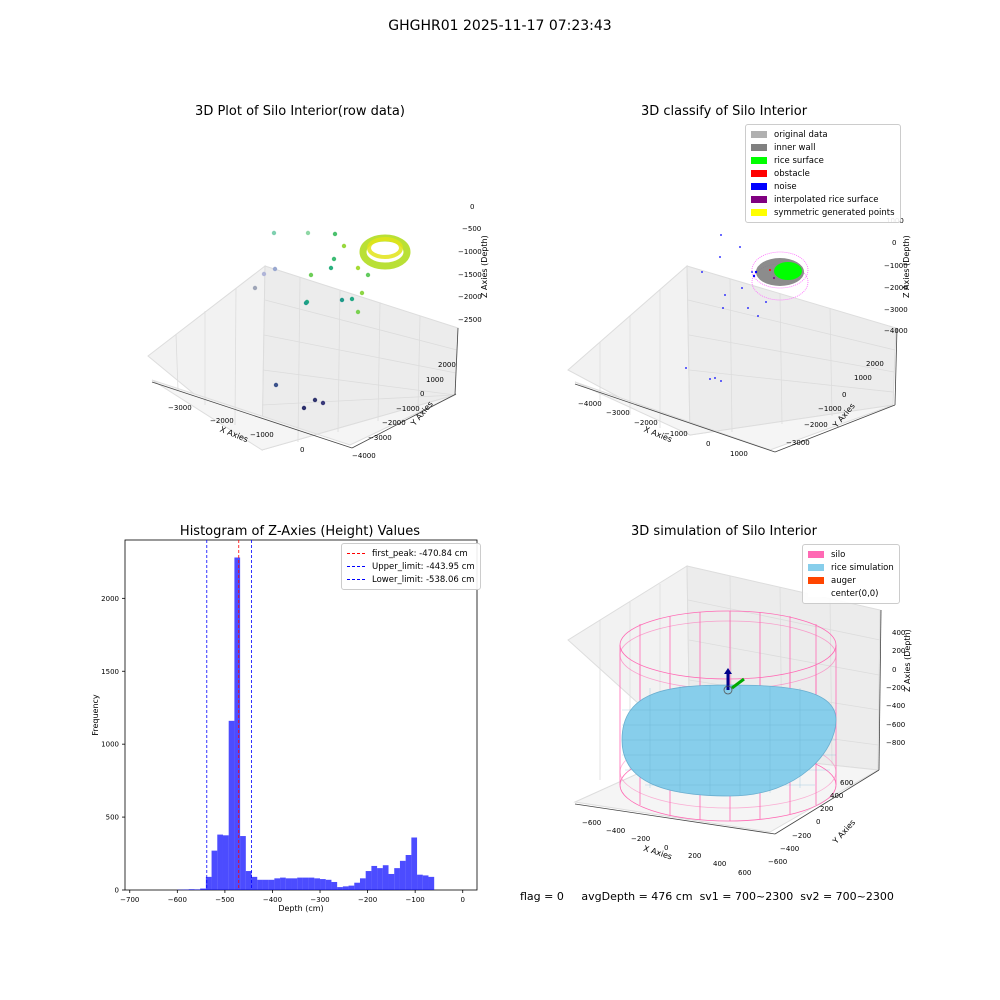 Image resolution: width=1000 pixels, height=1000 pixels. I want to click on avg-depth: avgDepth = 476 cm, so click(637, 896).